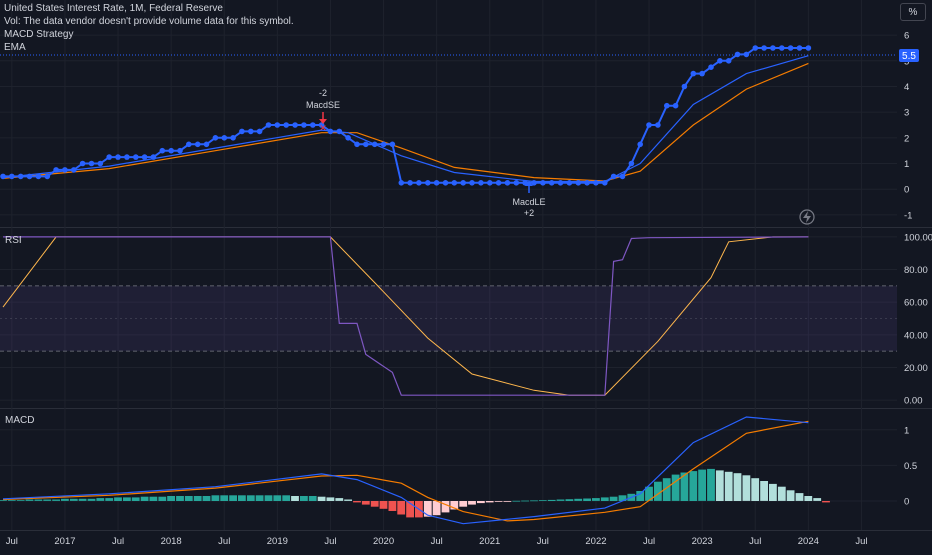 The image size is (932, 555). I want to click on time-tick-label: 2021, so click(489, 541).